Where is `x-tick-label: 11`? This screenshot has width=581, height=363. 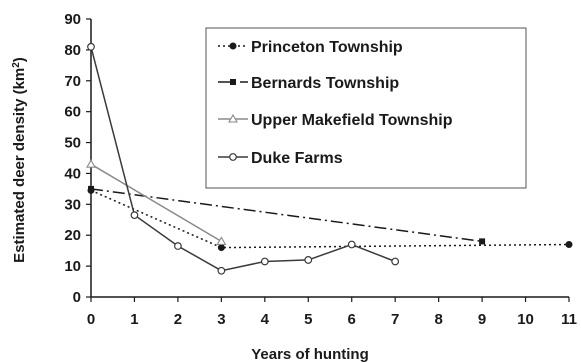 x-tick-label: 11 is located at coordinates (569, 319).